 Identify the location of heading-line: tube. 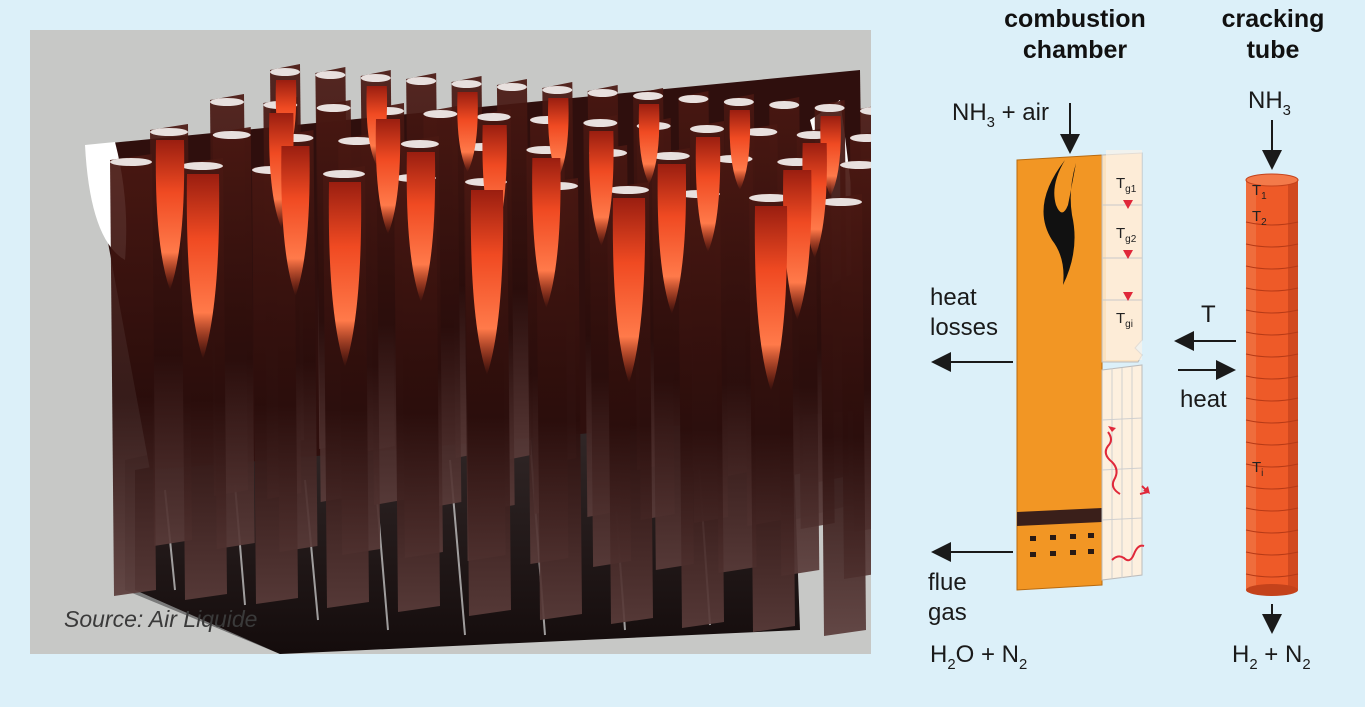
(1273, 50).